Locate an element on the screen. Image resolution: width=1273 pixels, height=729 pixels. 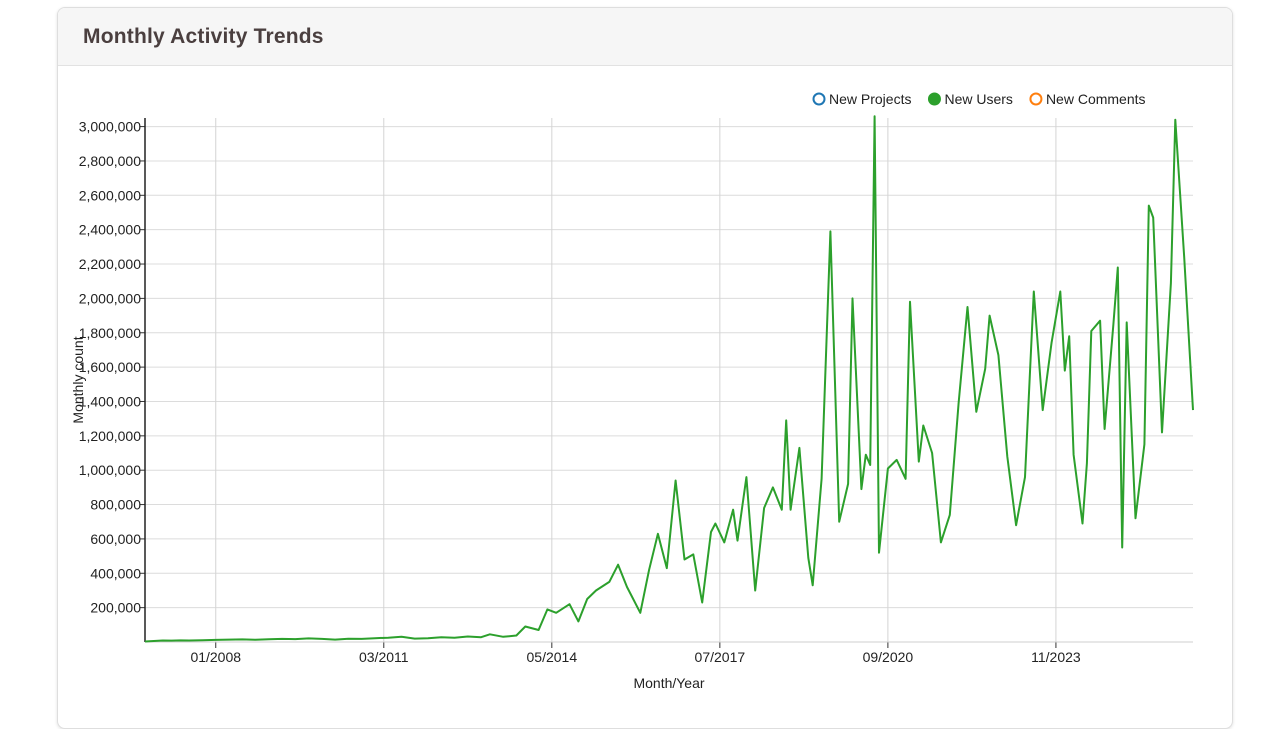
legend-label: New Users is located at coordinates (978, 99).